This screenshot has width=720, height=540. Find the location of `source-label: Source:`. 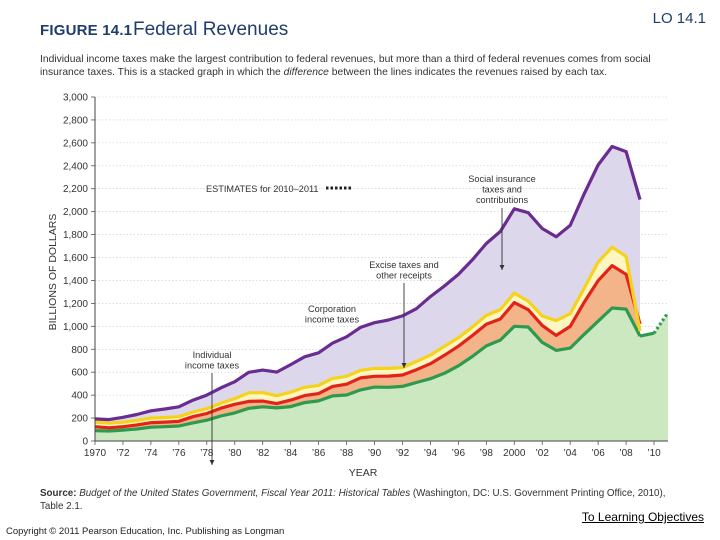

source-label: Source: is located at coordinates (60, 493).